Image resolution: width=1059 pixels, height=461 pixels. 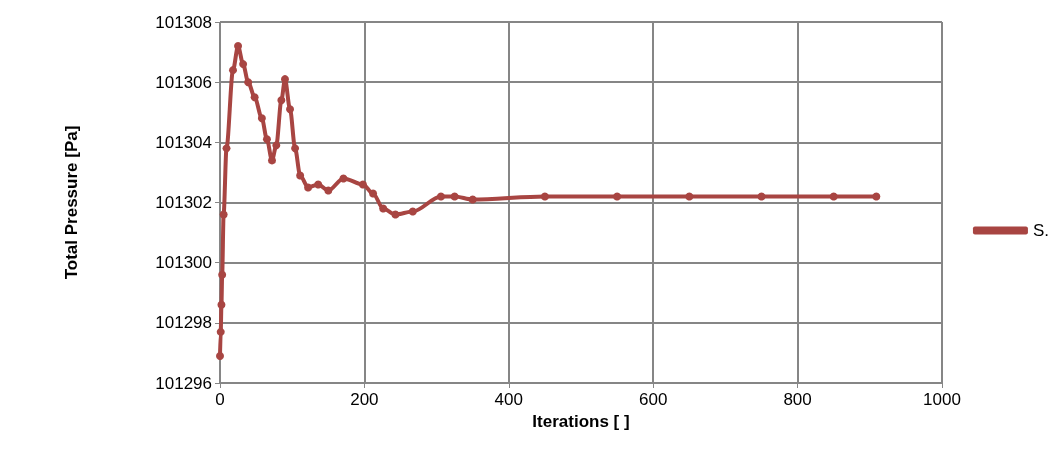 I want to click on y-tick-label: 101296, so click(x=183, y=383).